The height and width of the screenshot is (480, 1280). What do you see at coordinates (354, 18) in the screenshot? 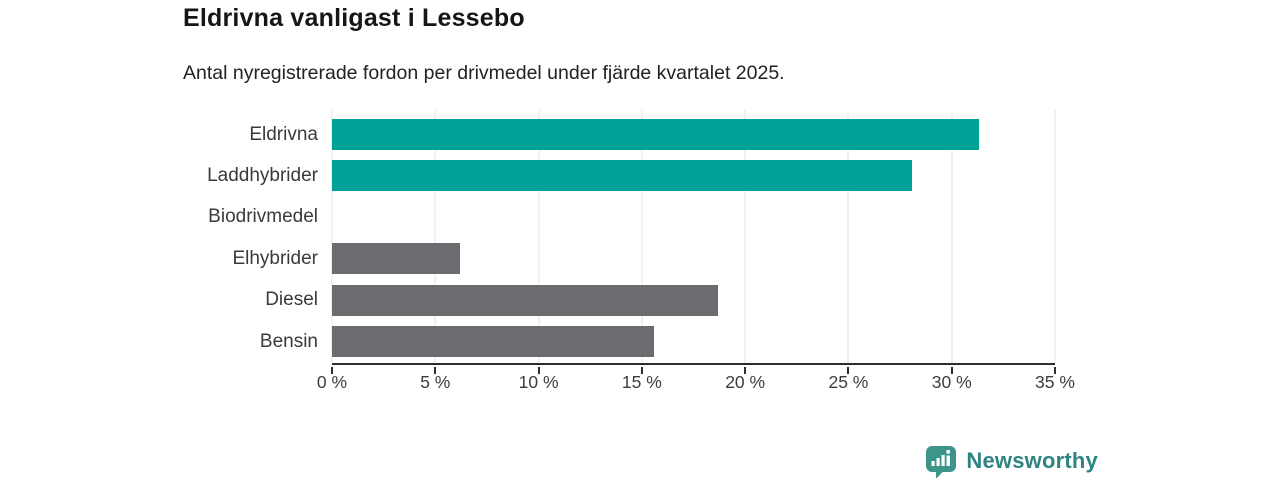
I see `page-title: Eldrivna vanligast i Lessebo` at bounding box center [354, 18].